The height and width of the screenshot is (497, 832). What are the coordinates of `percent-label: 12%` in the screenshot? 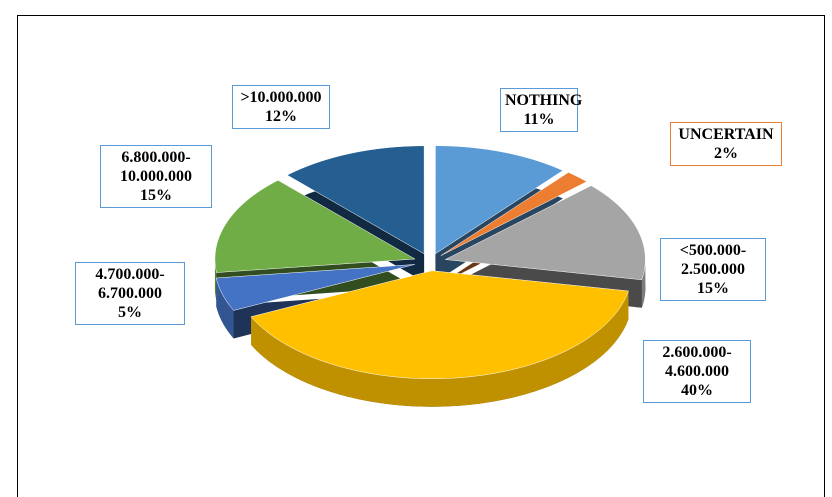 It's located at (281, 116).